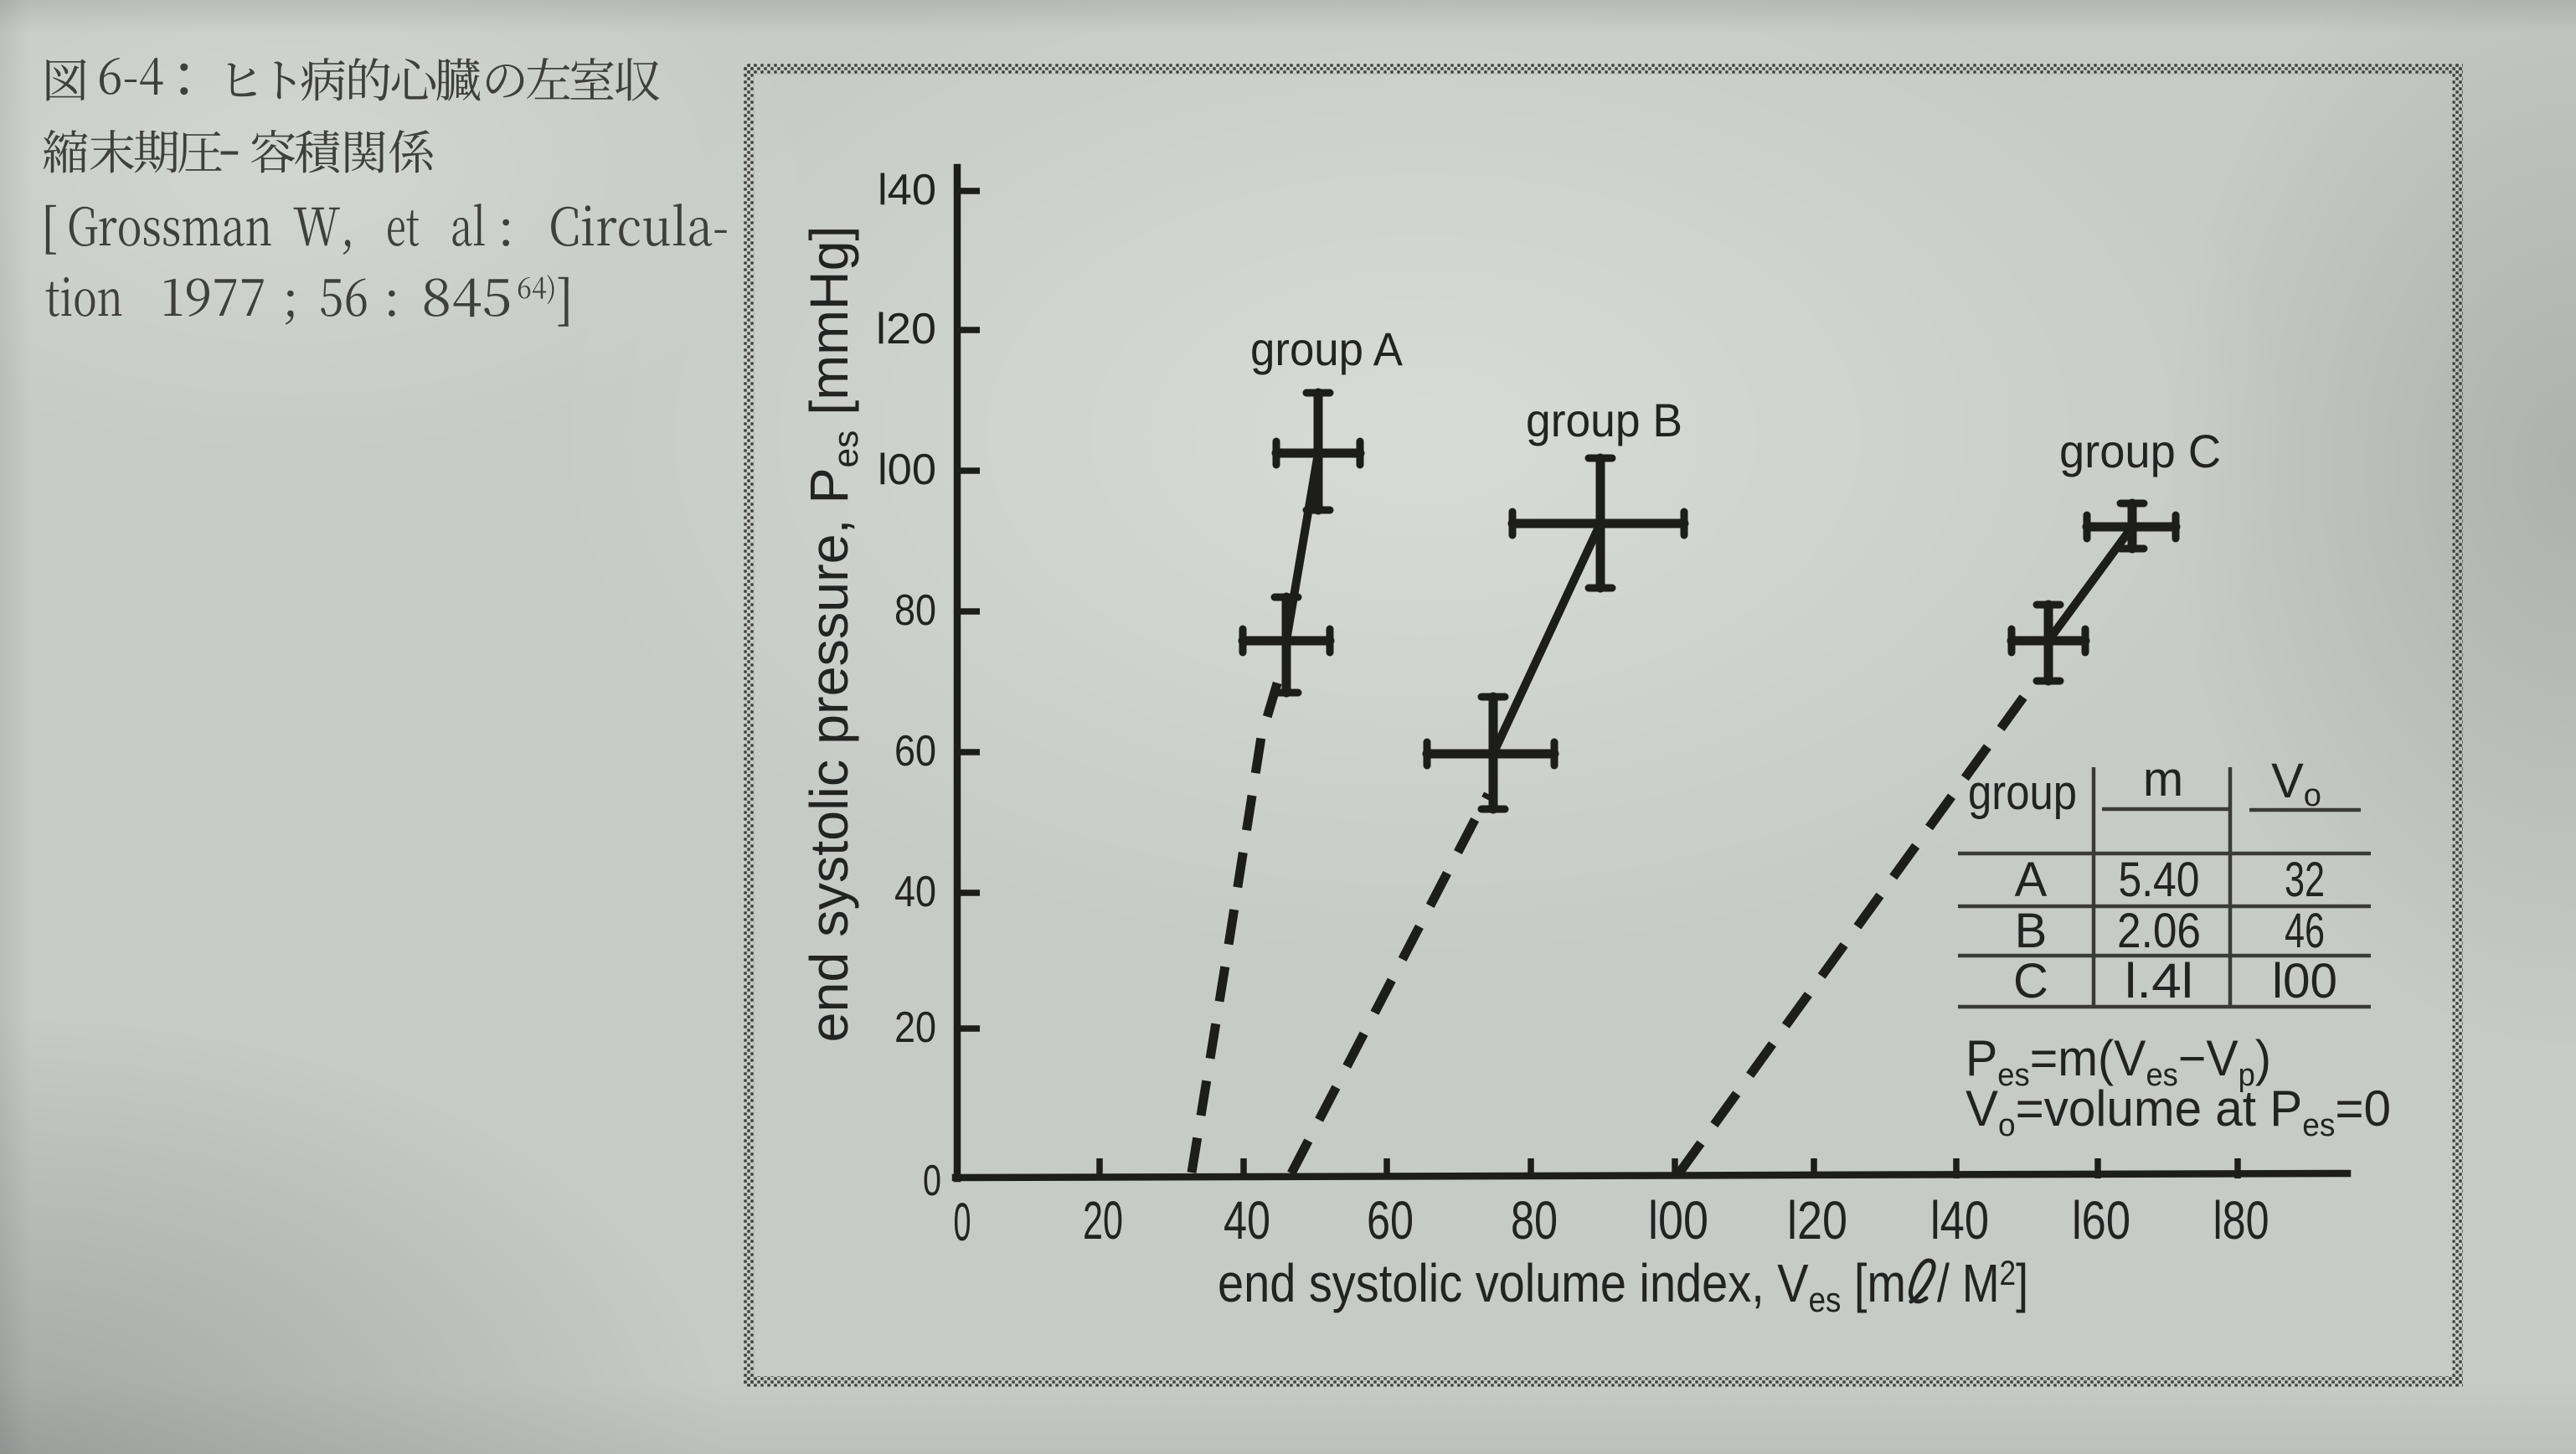 This screenshot has height=1454, width=2576. I want to click on svg-text: 2.06, so click(2159, 931).